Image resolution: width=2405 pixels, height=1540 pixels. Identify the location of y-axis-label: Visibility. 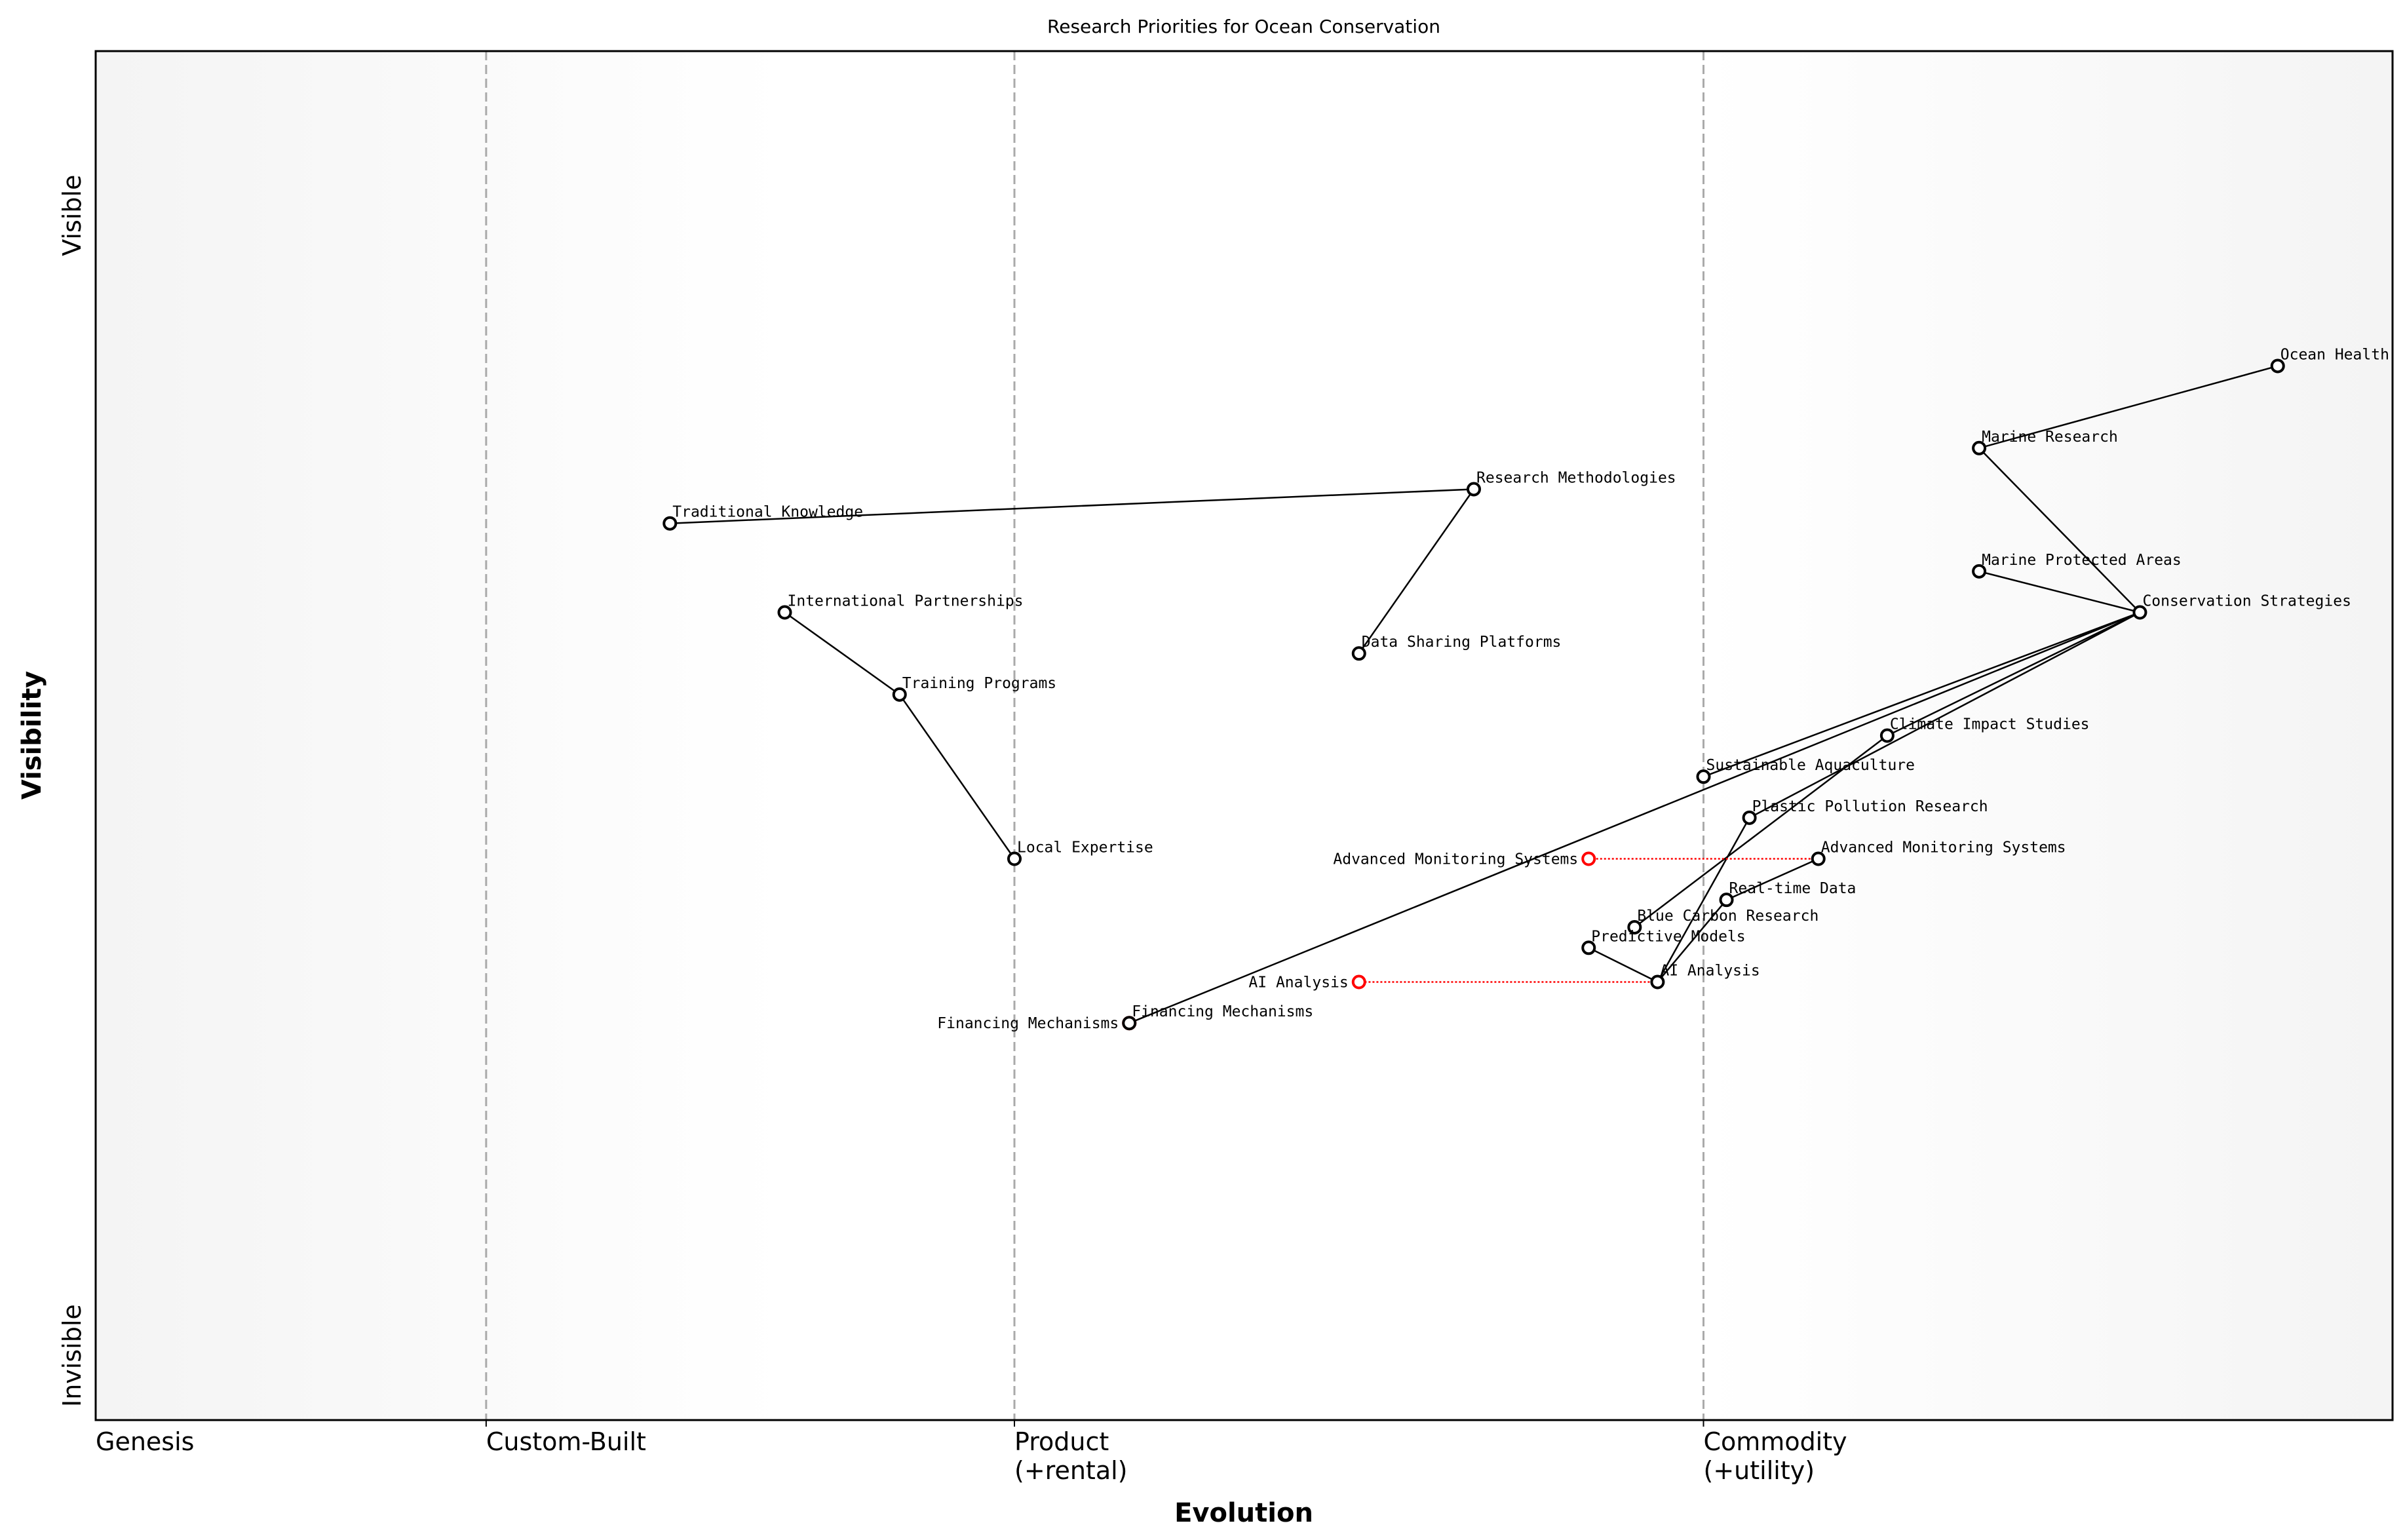
(32, 735).